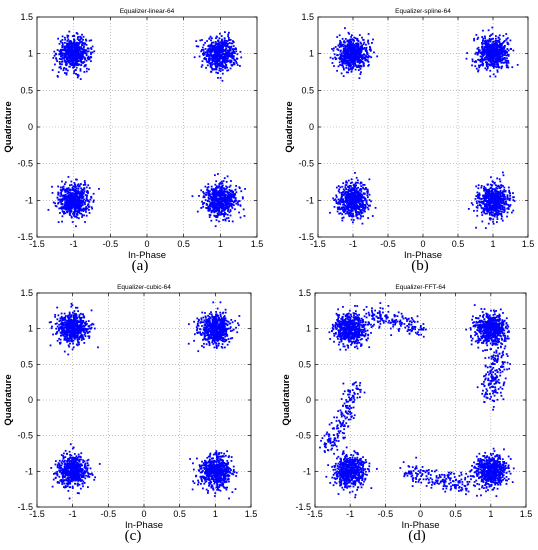  What do you see at coordinates (420, 266) in the screenshot?
I see `caption-b: (b)` at bounding box center [420, 266].